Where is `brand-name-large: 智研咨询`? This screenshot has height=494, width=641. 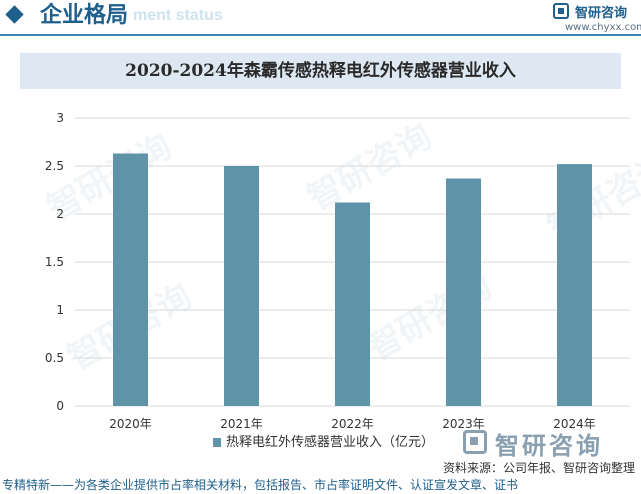 brand-name-large: 智研咨询 is located at coordinates (549, 446).